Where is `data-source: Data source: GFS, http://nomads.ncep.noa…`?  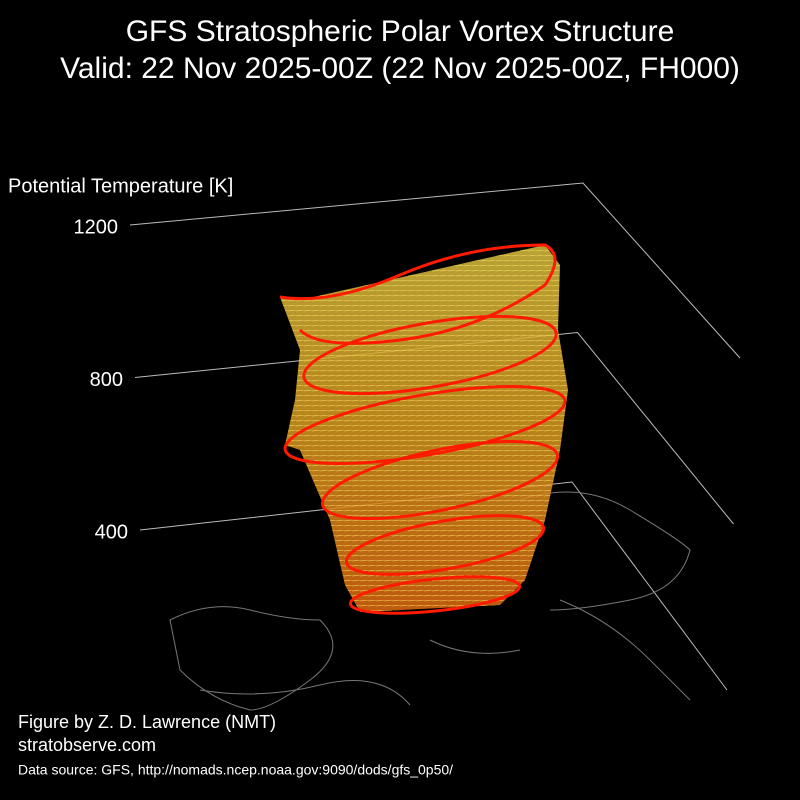
data-source: Data source: GFS, http://nomads.ncep.noa… is located at coordinates (235, 770).